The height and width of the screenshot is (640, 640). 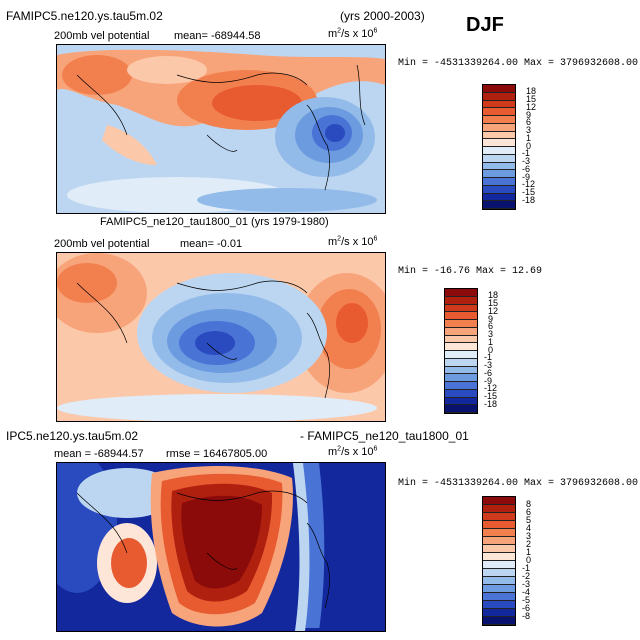 I want to click on panel1-map, so click(x=221, y=129).